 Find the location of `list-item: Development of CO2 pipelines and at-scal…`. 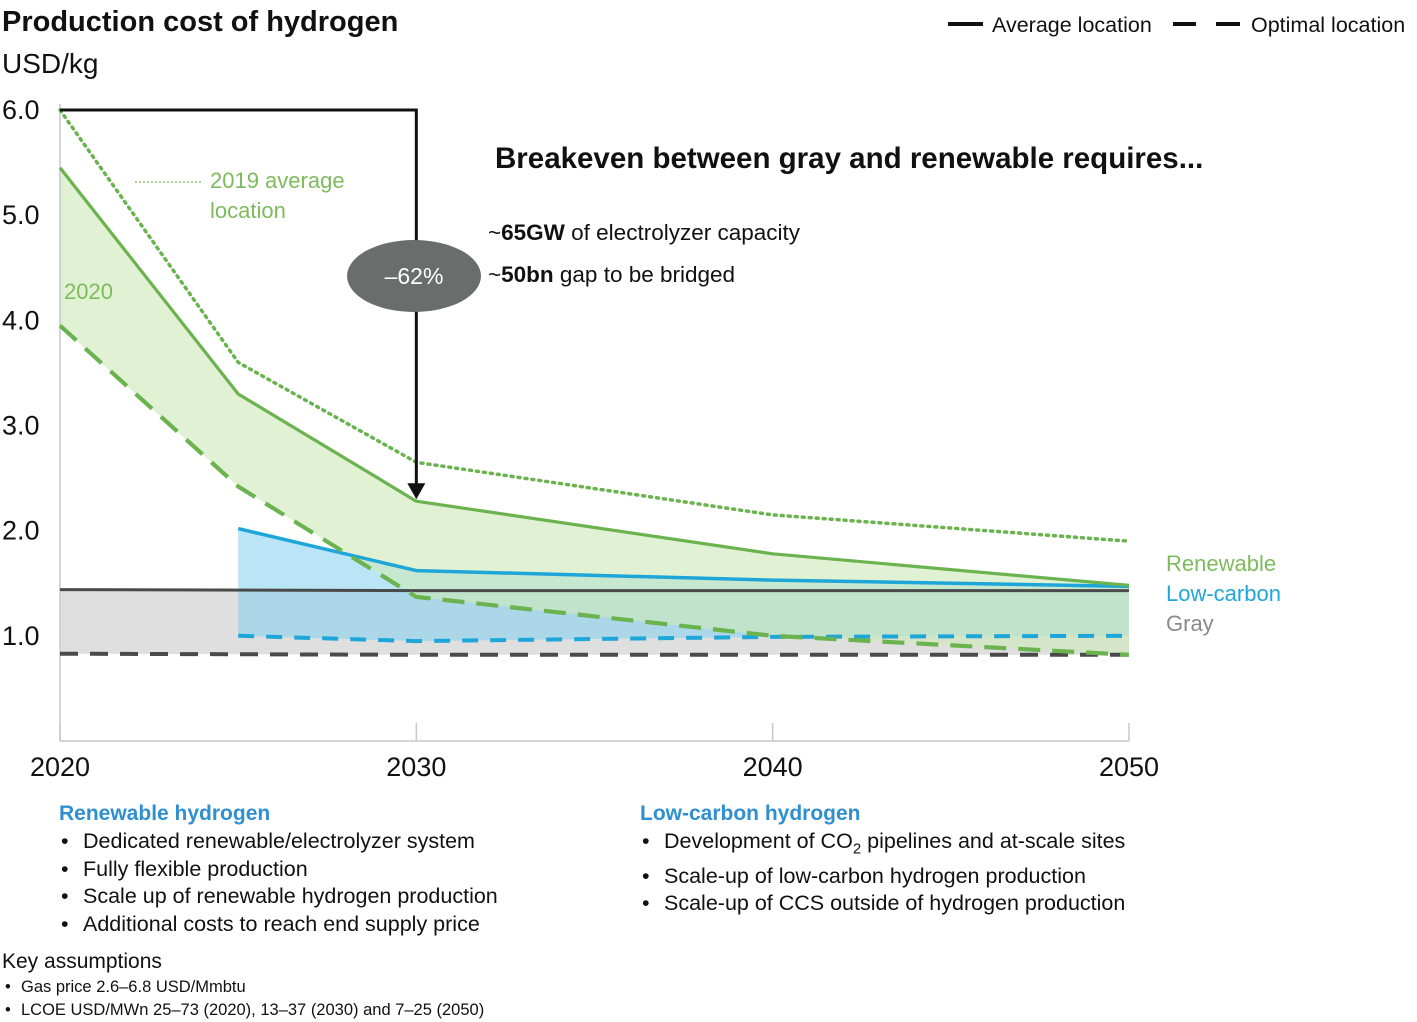

list-item: Development of CO2 pipelines and at-scal… is located at coordinates (882, 845).